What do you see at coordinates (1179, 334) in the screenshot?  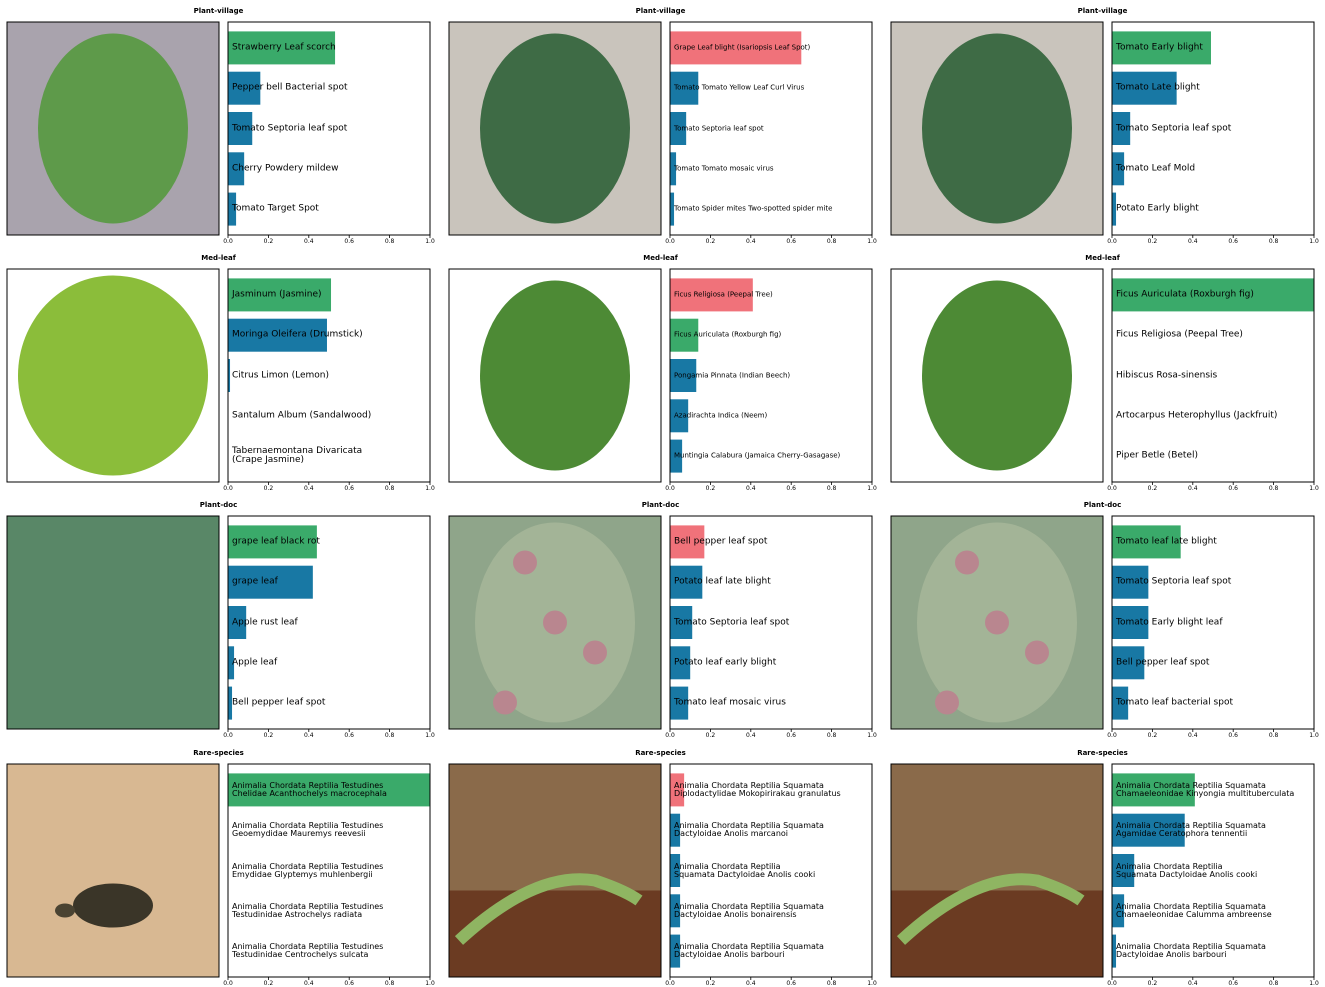 I see `bar-label: Ficus Religiosa (Peepal Tree)` at bounding box center [1179, 334].